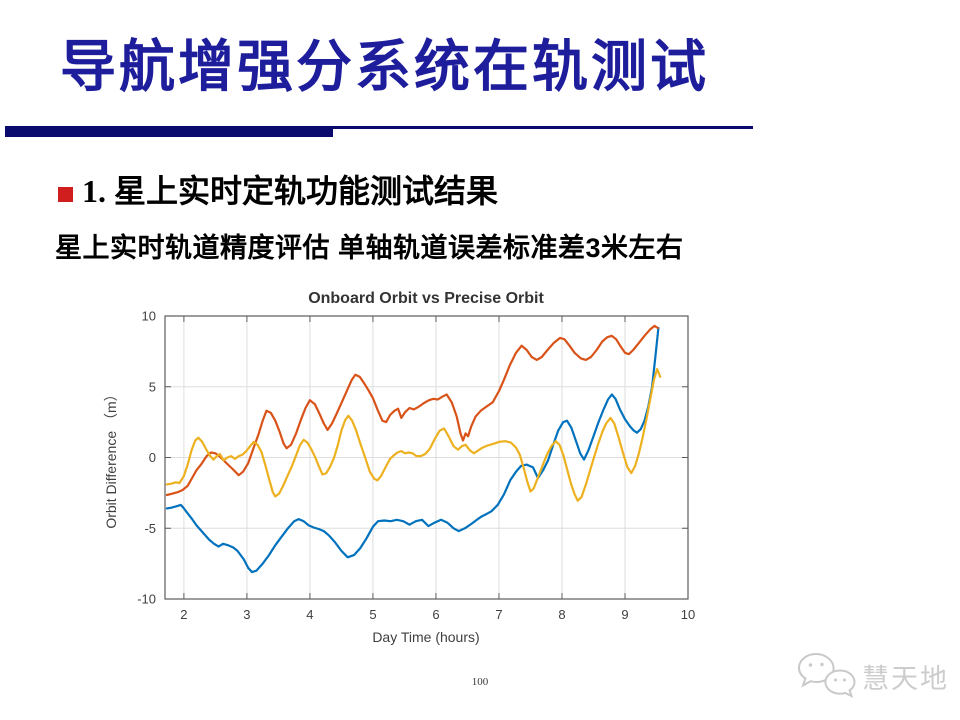  I want to click on y-tick-label: 10, so click(149, 316).